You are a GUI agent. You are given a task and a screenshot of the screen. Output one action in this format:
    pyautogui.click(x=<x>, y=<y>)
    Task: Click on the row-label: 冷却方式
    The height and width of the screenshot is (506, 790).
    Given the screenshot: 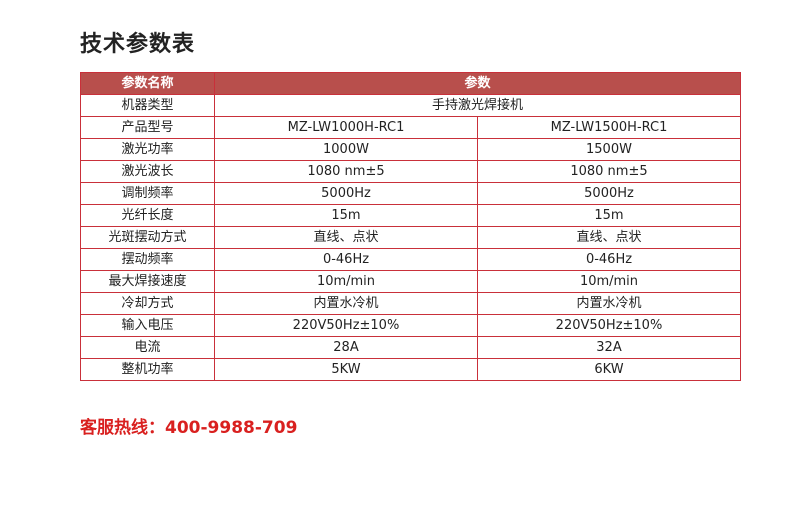 What is the action you would take?
    pyautogui.click(x=147, y=303)
    